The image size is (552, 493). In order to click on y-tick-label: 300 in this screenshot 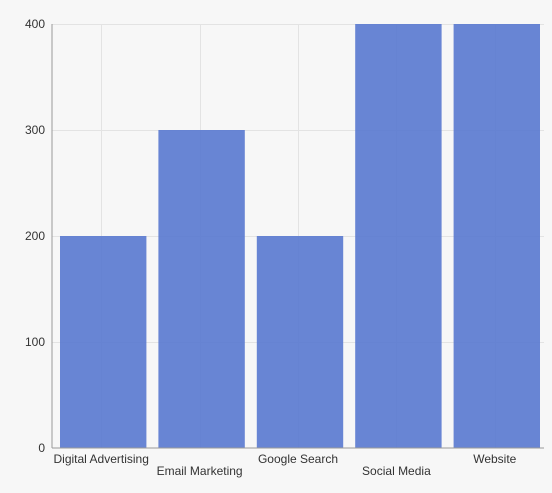, I will do `click(35, 130)`.